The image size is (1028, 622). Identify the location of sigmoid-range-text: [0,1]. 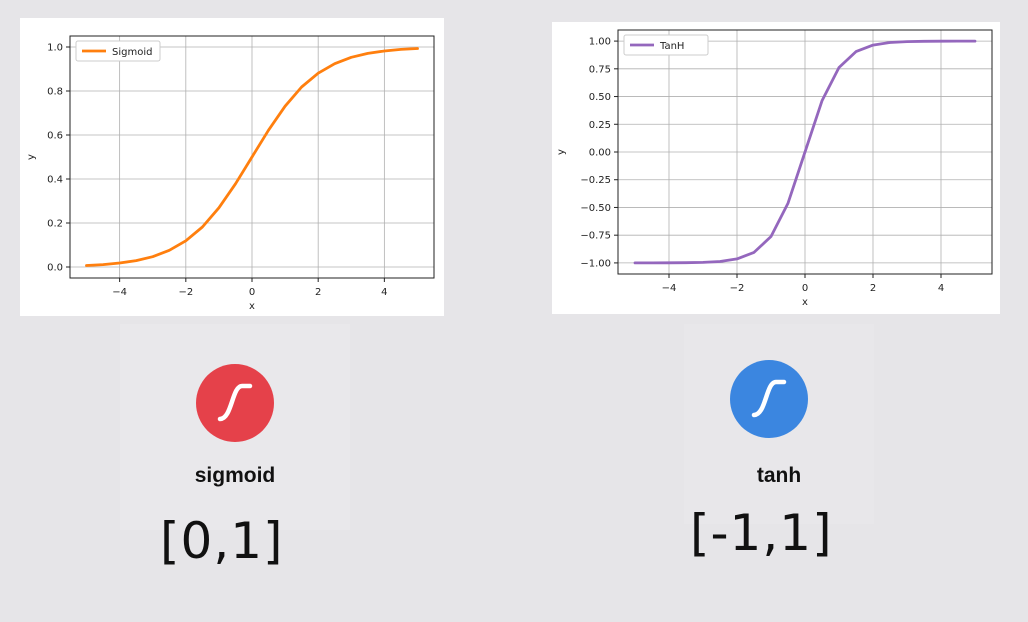
(222, 541).